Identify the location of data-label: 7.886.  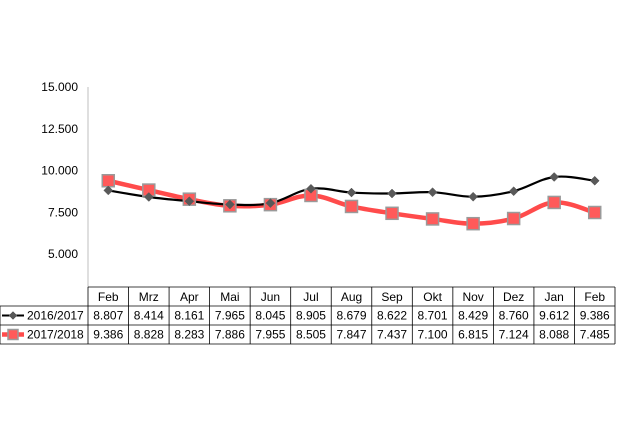
(230, 335).